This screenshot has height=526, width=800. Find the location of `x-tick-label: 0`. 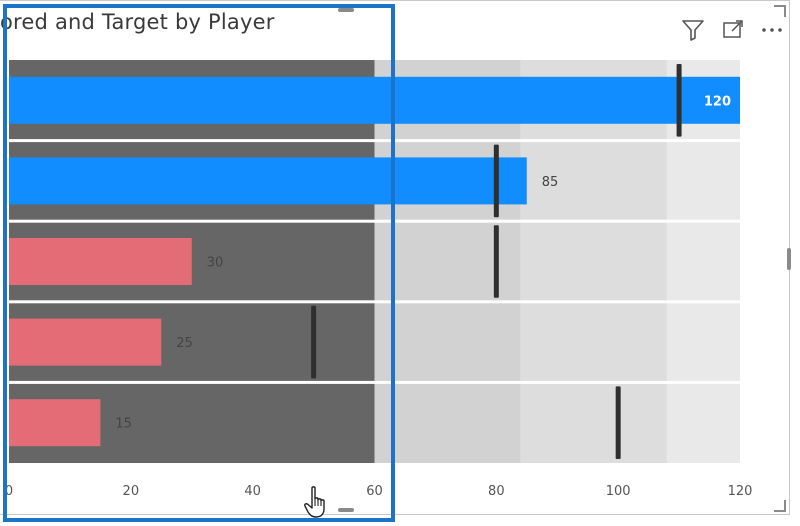

x-tick-label: 0 is located at coordinates (9, 491).